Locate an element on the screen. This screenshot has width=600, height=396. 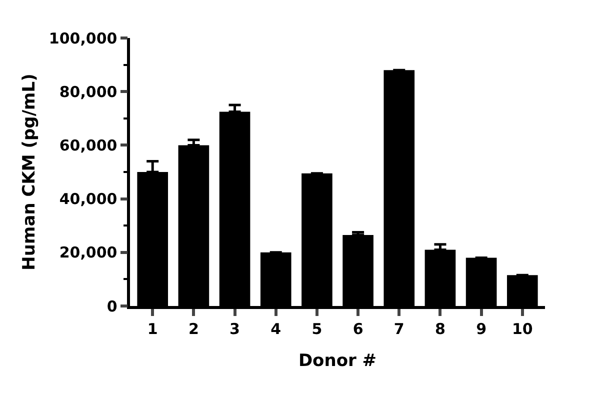
x-tick-label: 9 is located at coordinates (481, 329).